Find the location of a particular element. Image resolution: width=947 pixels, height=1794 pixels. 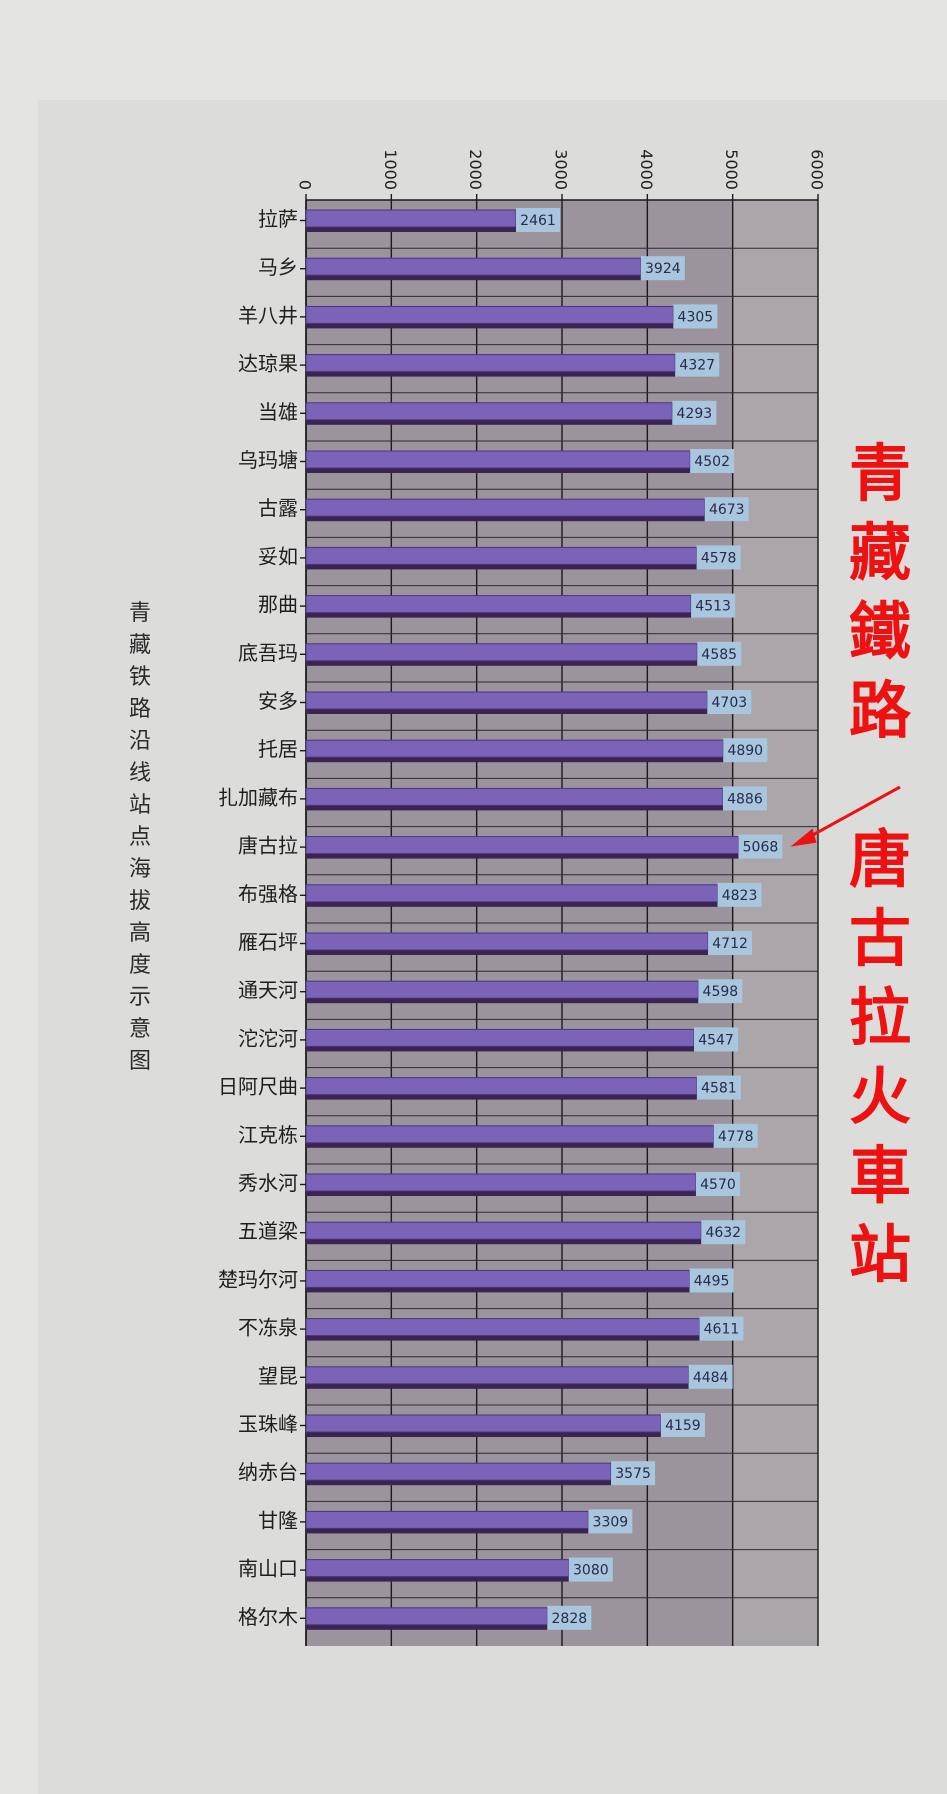

data-label: 4547 is located at coordinates (716, 1040).